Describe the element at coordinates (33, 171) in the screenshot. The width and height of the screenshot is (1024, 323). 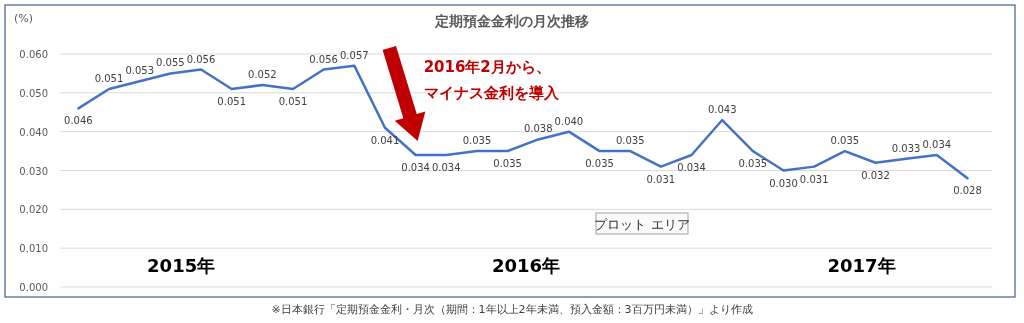
I see `y-tick-label: 0.030` at that location.